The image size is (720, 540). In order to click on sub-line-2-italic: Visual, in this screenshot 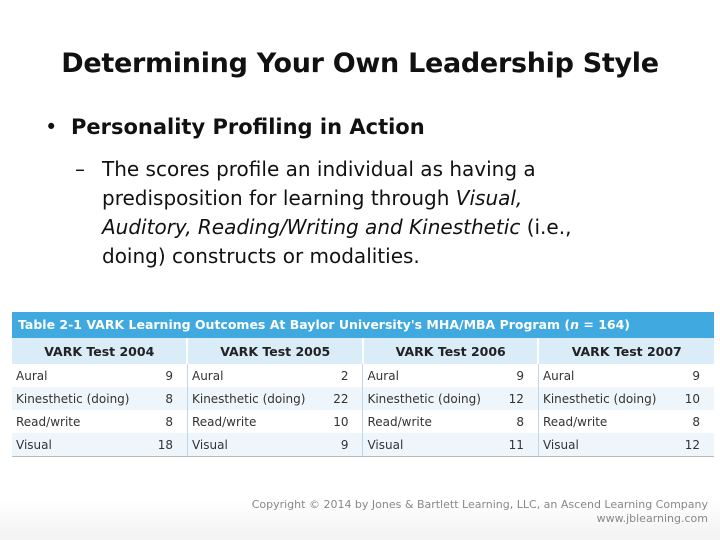, I will do `click(489, 198)`.